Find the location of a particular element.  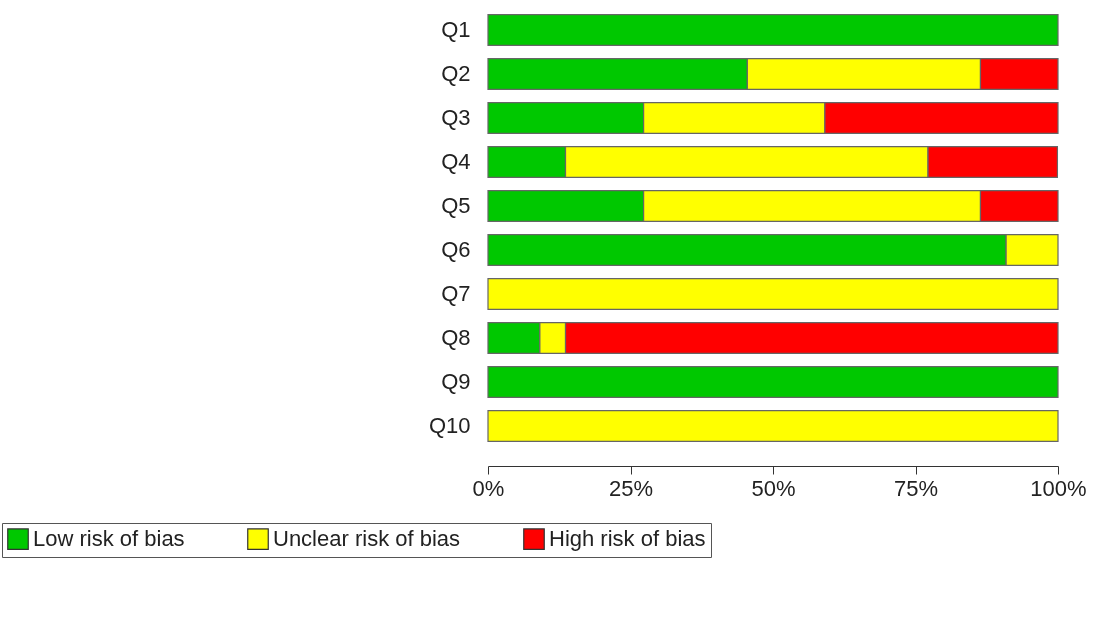

x-tick-label: 25% is located at coordinates (631, 488).